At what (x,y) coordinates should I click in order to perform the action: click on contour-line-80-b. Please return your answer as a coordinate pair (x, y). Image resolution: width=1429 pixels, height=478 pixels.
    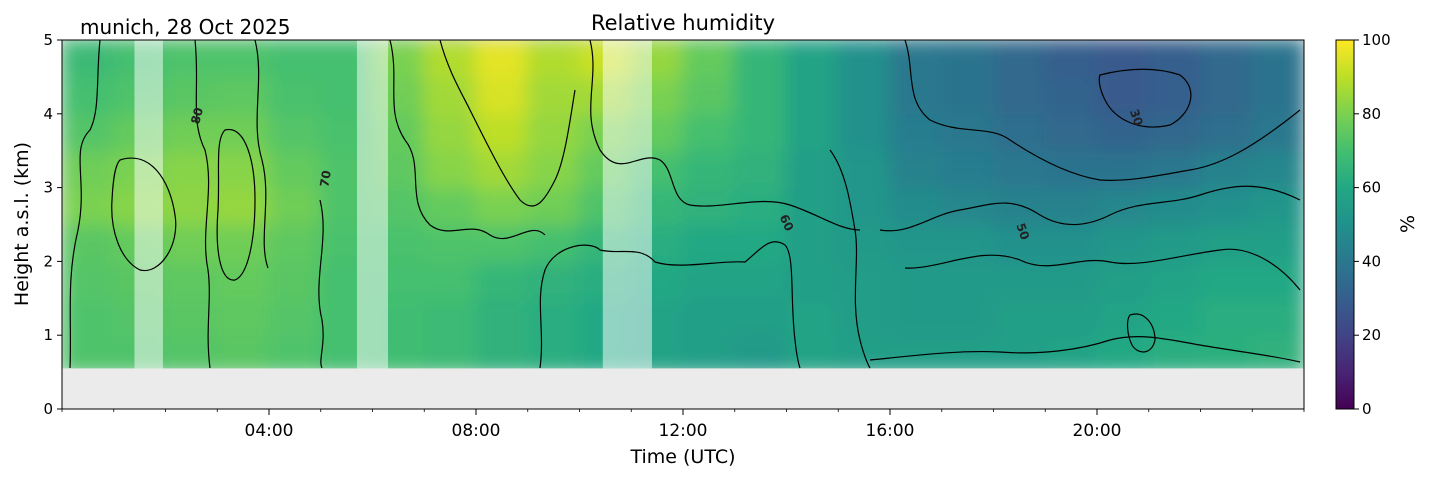
    Looking at the image, I should click on (236, 205).